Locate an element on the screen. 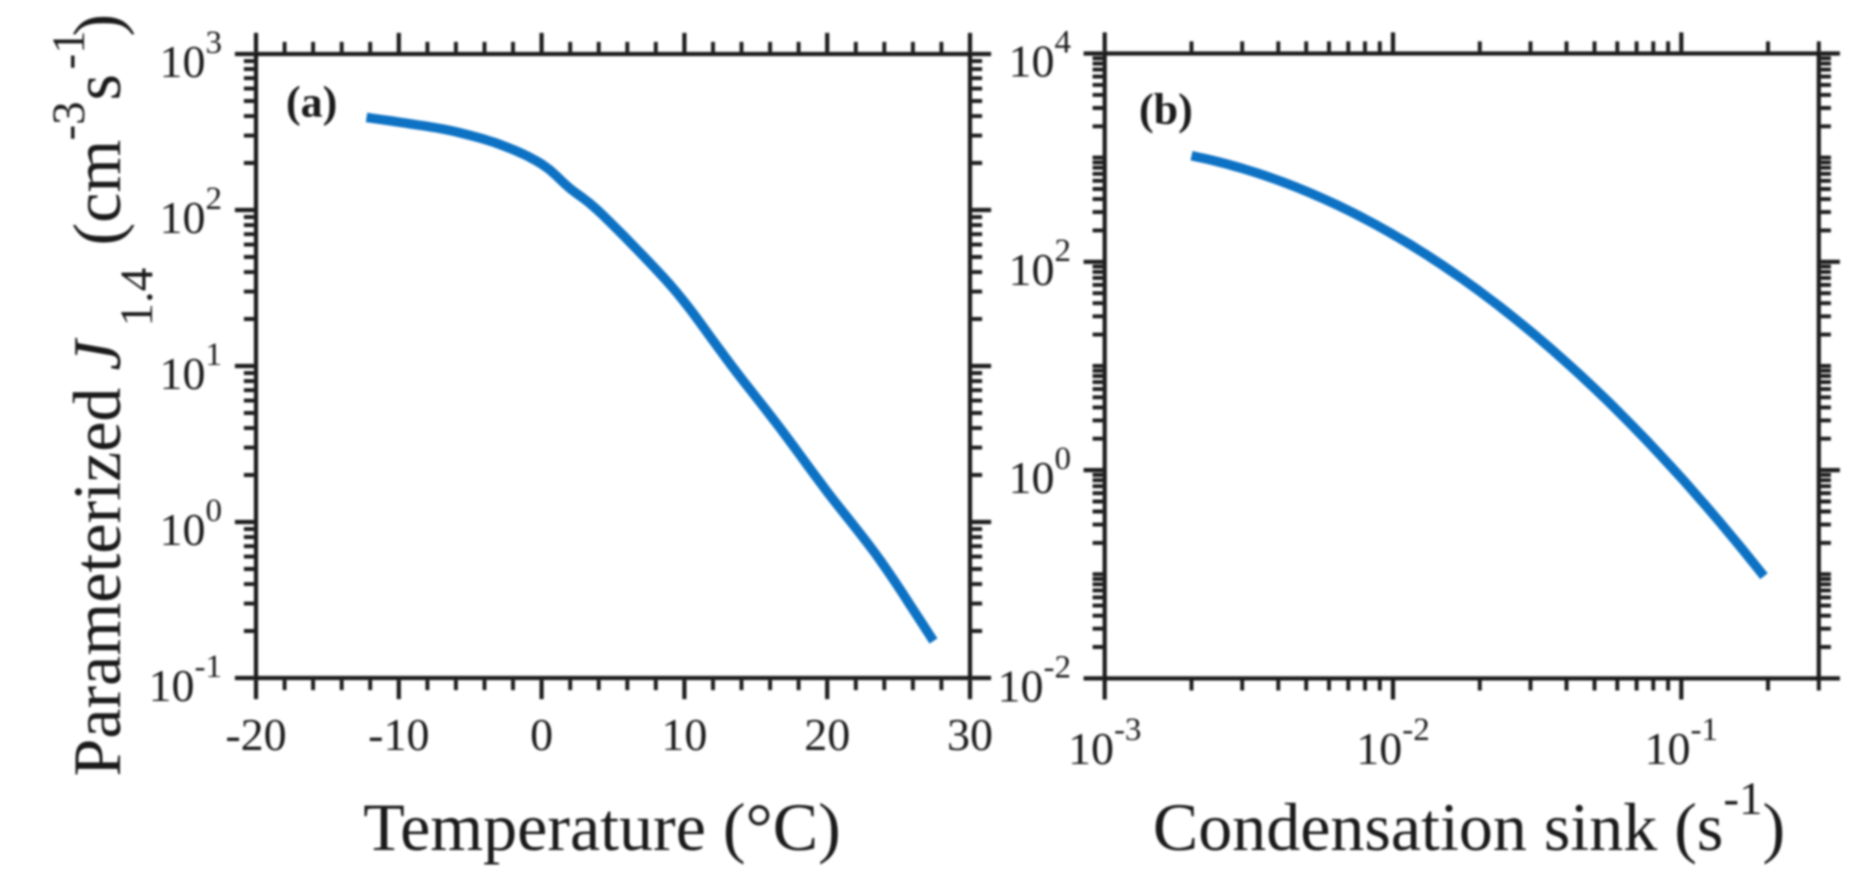 This screenshot has width=1852, height=888. svg-text: Condensation sink (s-1) is located at coordinates (1469, 819).